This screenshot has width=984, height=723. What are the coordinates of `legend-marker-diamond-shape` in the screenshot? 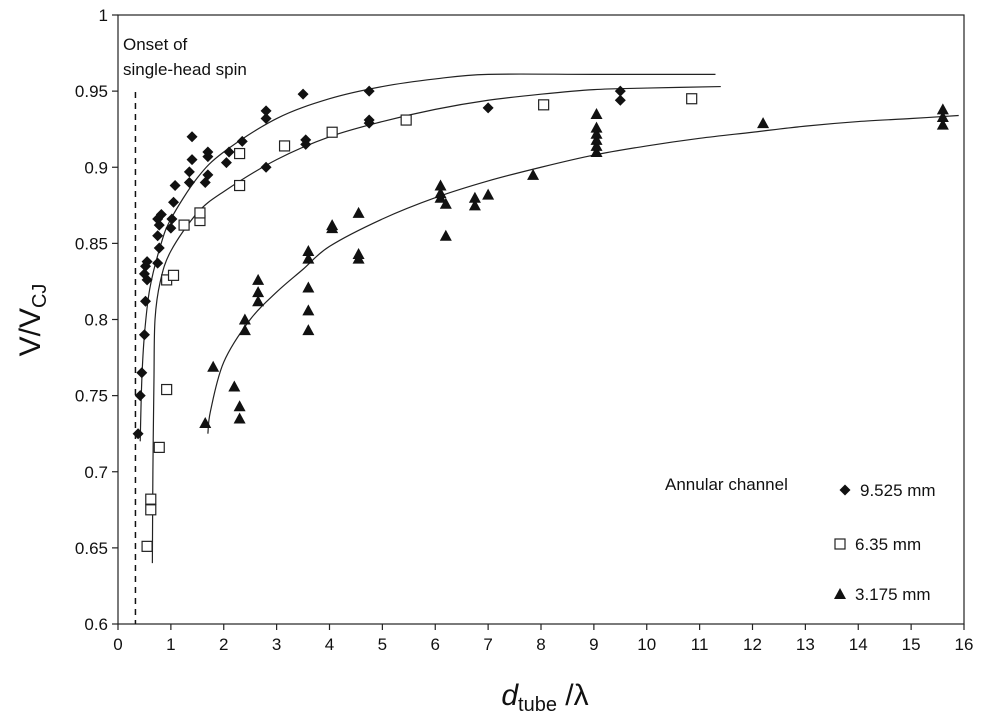 It's located at (845, 490).